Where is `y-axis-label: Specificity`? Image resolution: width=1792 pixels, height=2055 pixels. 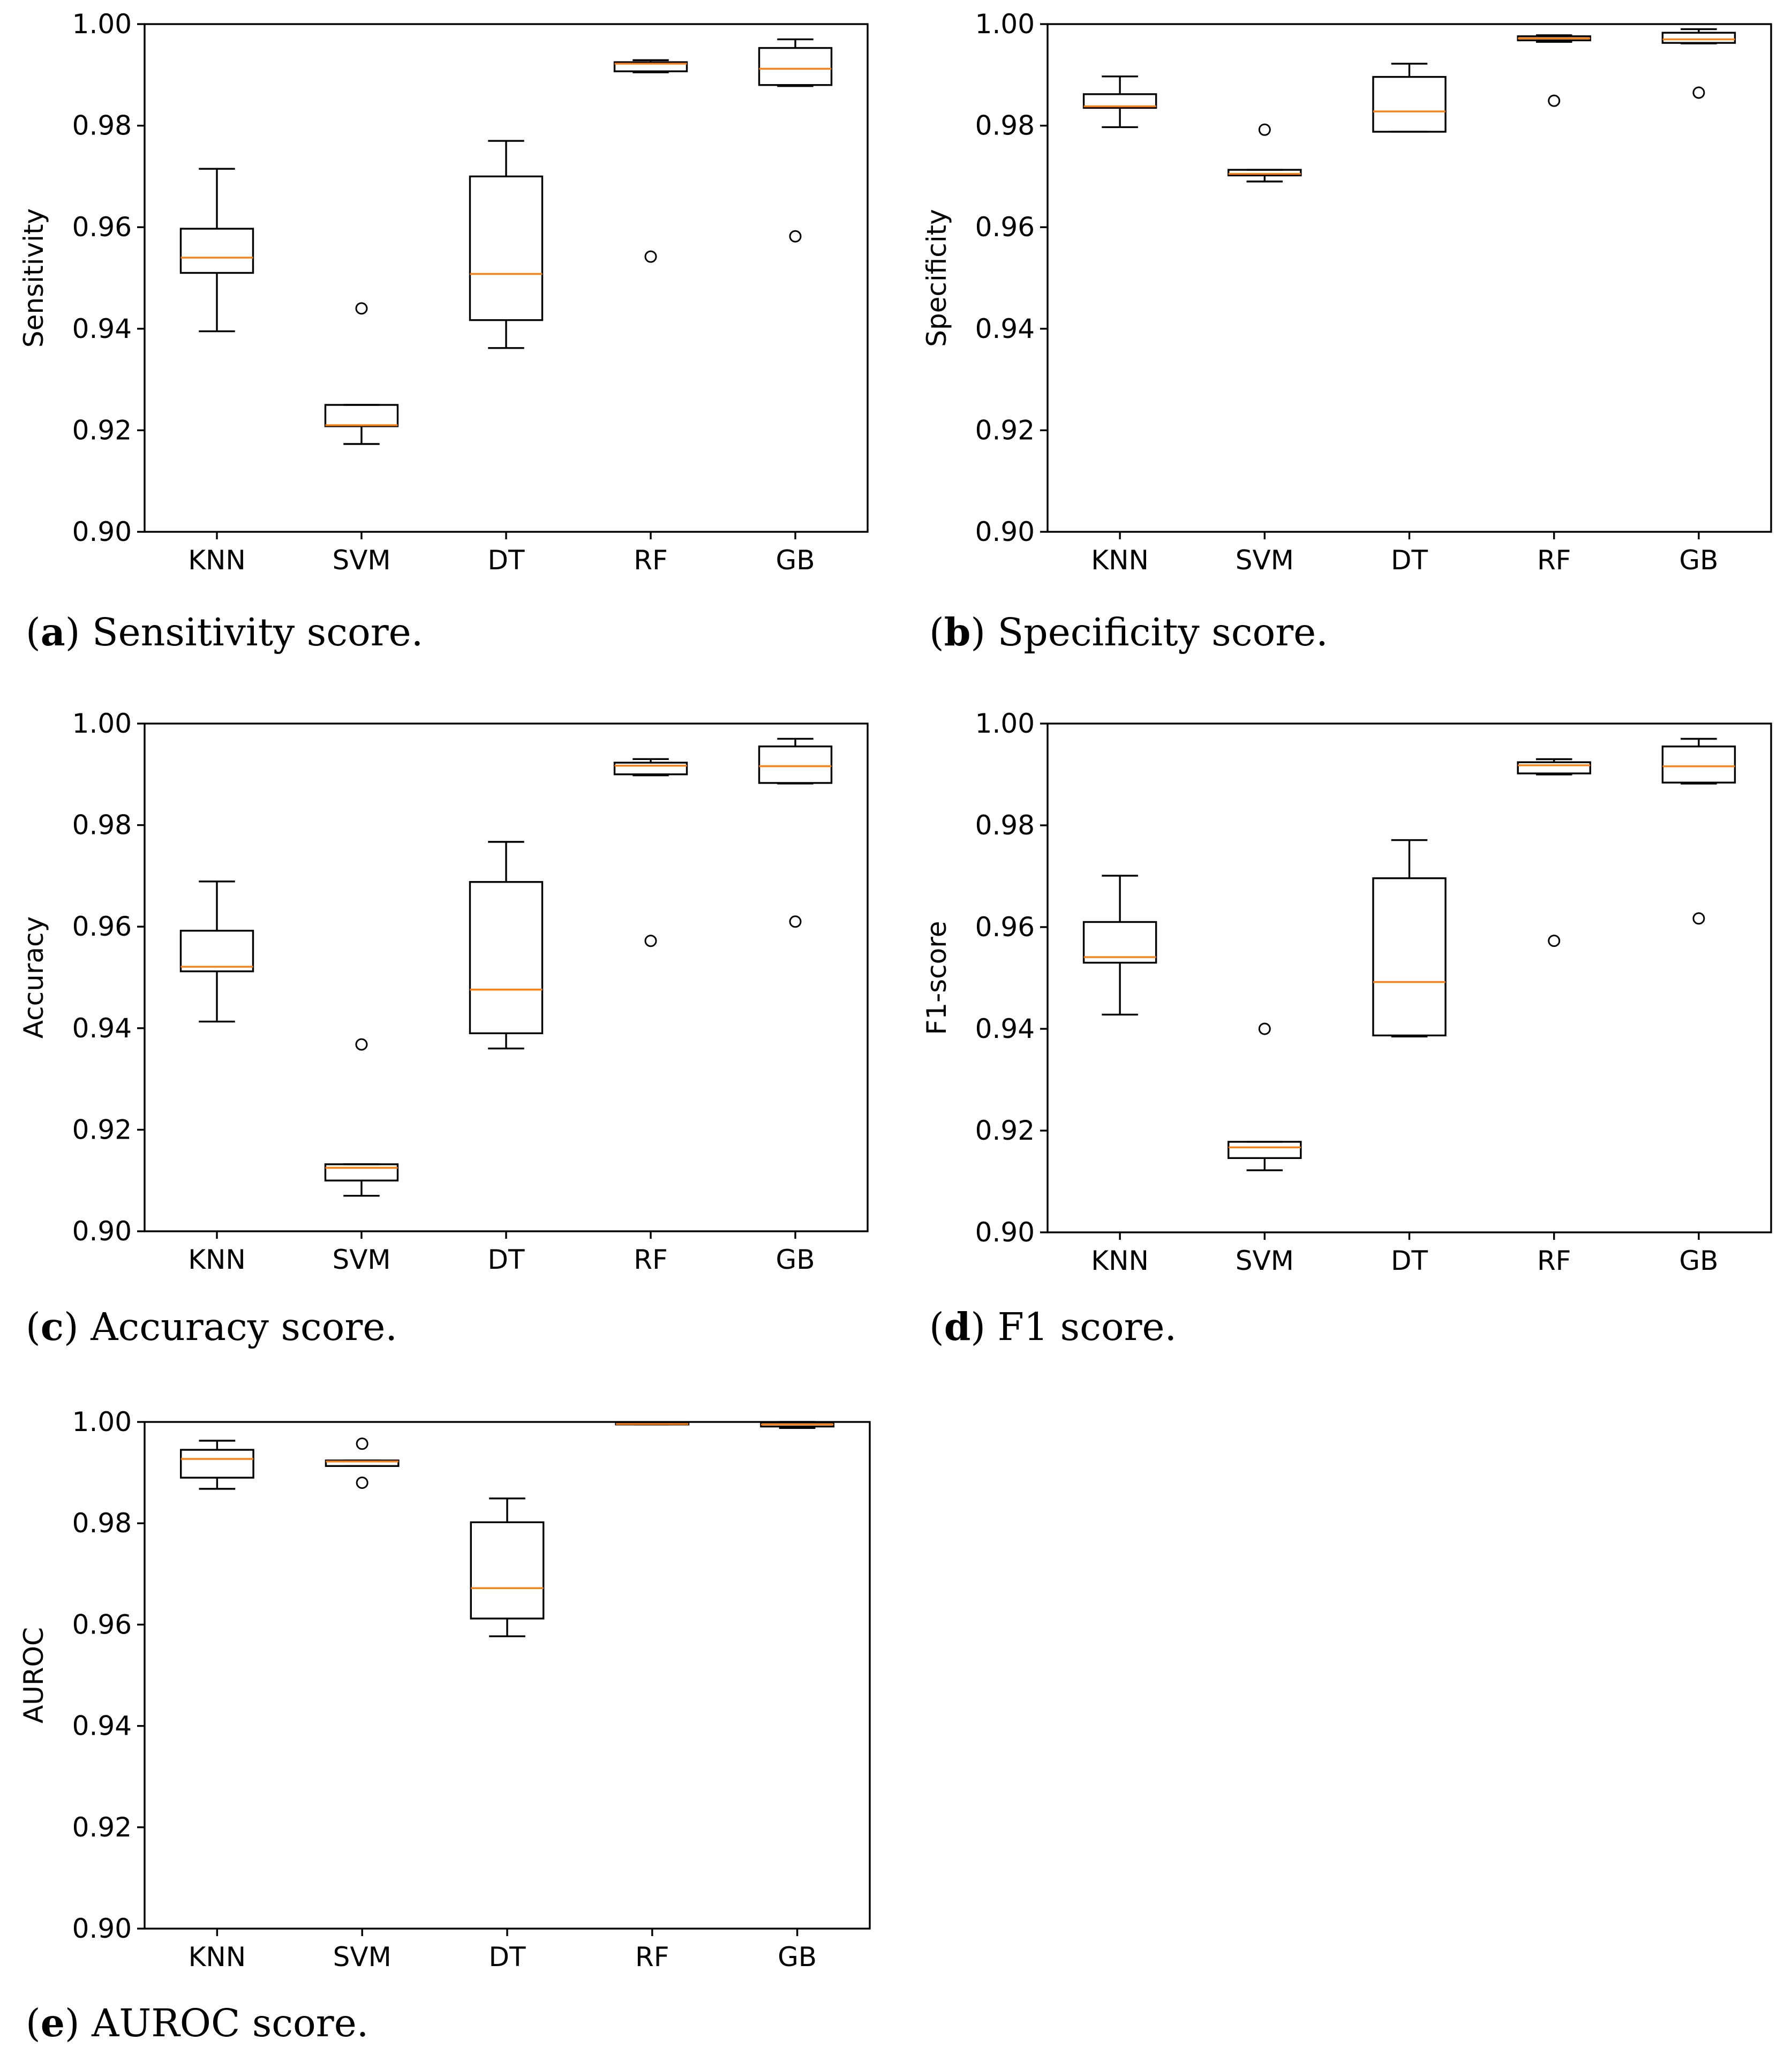
y-axis-label: Specificity is located at coordinates (936, 278).